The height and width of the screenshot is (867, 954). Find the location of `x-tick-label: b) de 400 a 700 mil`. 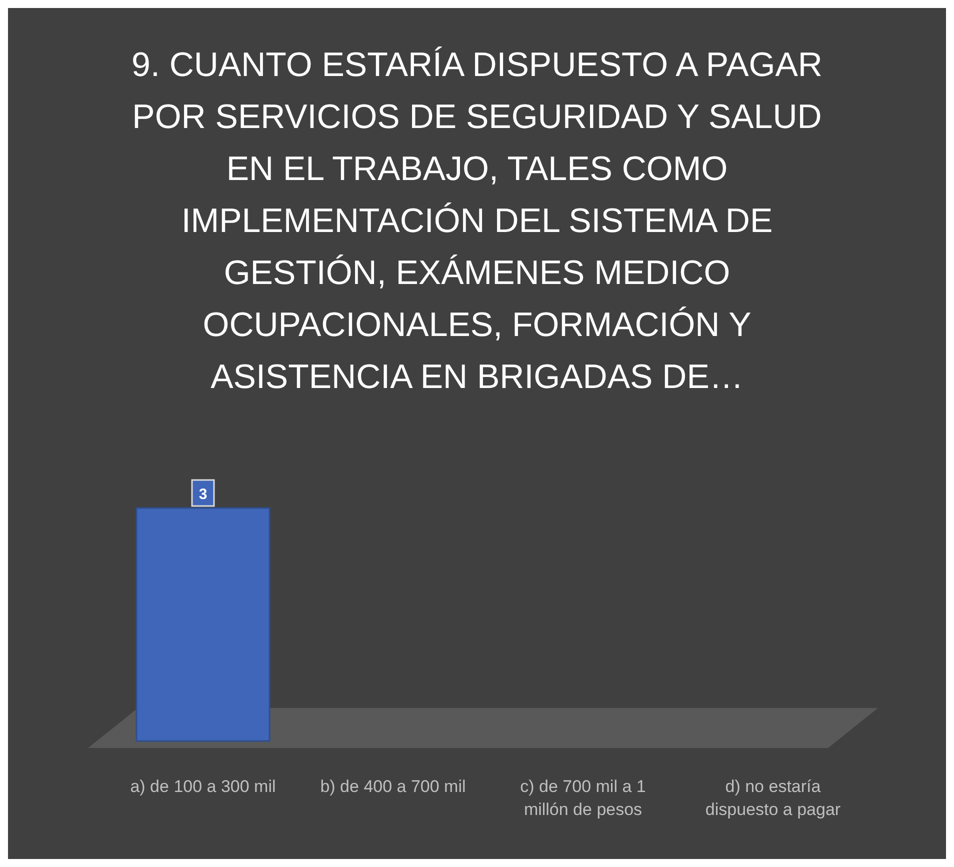

x-tick-label: b) de 400 a 700 mil is located at coordinates (393, 786).